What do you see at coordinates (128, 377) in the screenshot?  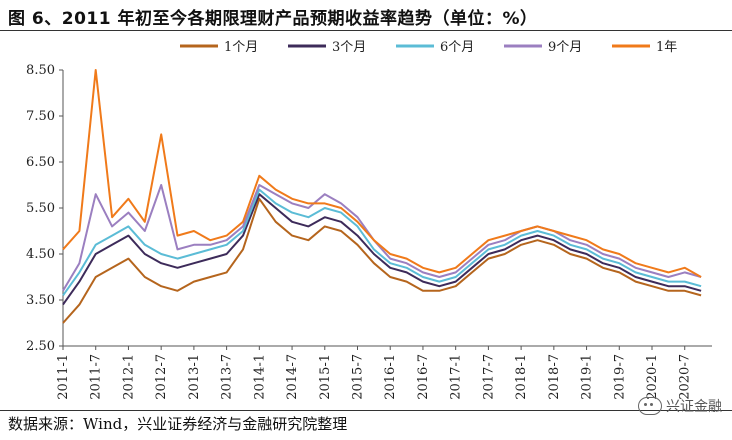 I see `x-tick-label: 2012-1` at bounding box center [128, 377].